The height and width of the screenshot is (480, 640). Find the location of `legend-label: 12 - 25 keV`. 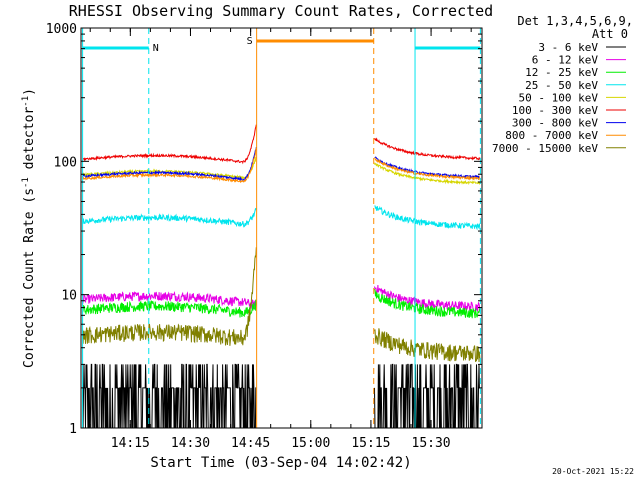

legend-label: 12 - 25 keV is located at coordinates (561, 72).